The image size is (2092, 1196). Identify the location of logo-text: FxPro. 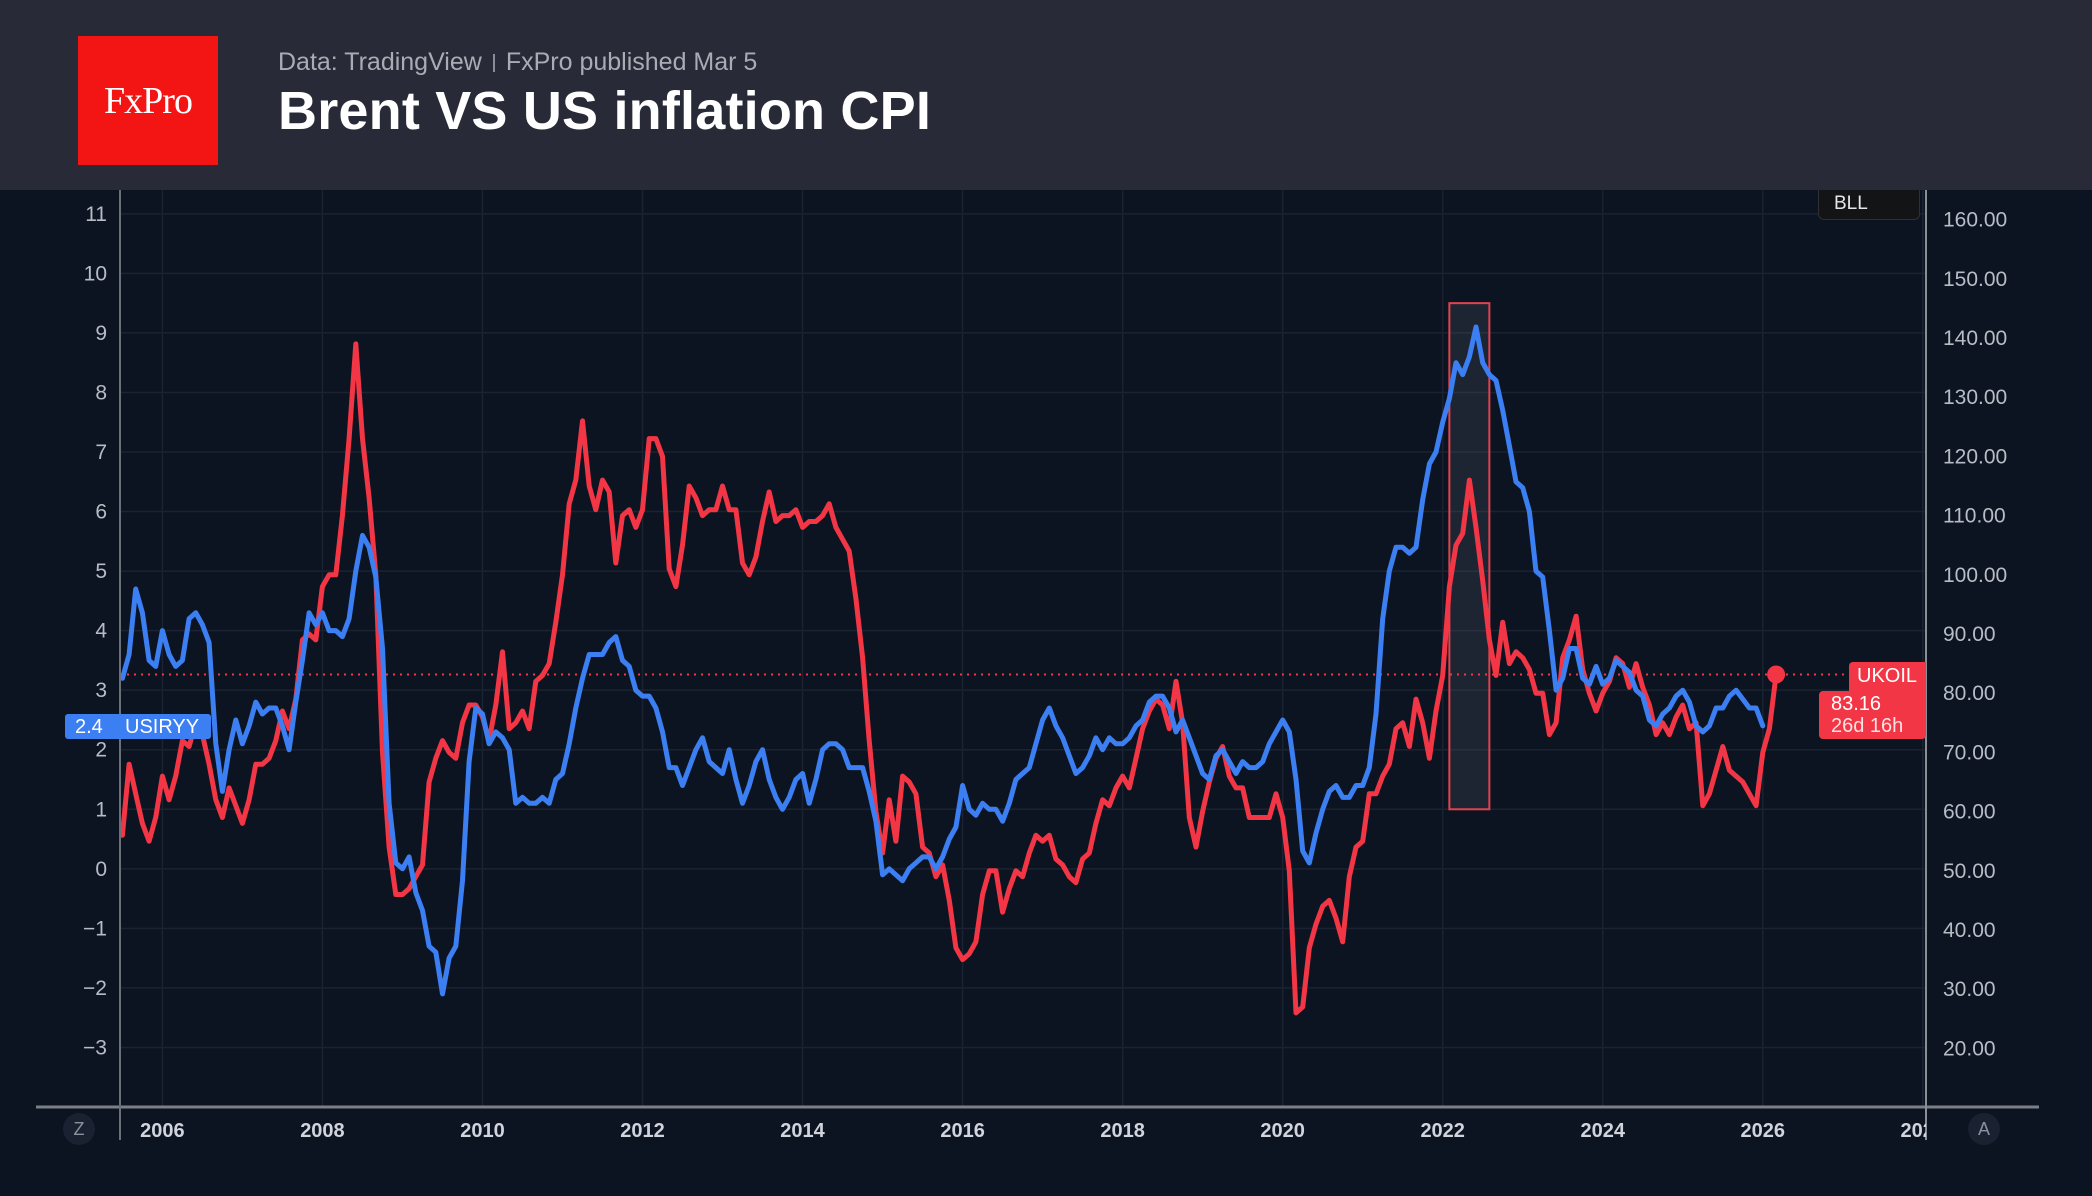
(148, 100).